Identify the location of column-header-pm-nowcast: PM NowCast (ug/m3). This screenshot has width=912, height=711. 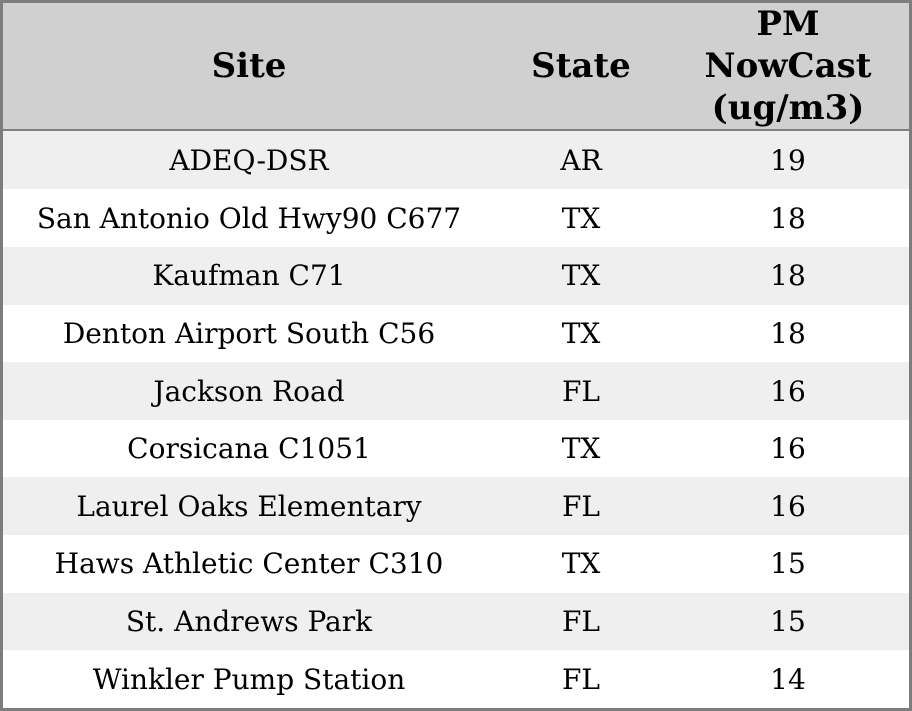
(788, 67).